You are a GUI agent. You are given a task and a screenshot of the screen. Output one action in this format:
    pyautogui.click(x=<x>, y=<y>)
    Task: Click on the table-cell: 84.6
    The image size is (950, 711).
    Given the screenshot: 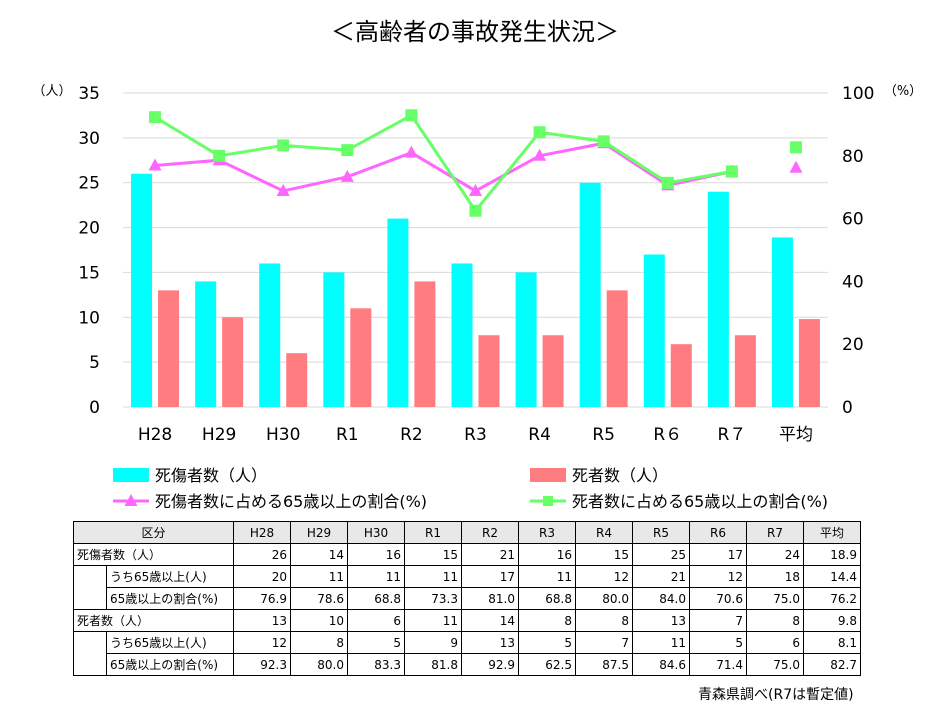 What is the action you would take?
    pyautogui.click(x=661, y=664)
    